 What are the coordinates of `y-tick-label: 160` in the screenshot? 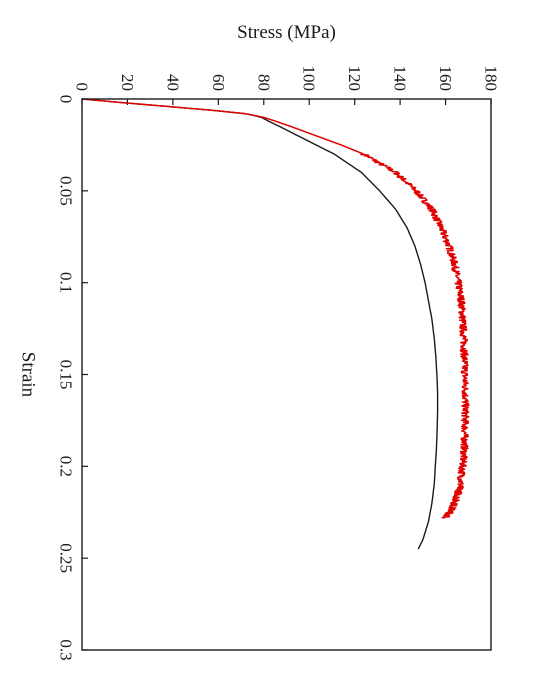 It's located at (445, 79).